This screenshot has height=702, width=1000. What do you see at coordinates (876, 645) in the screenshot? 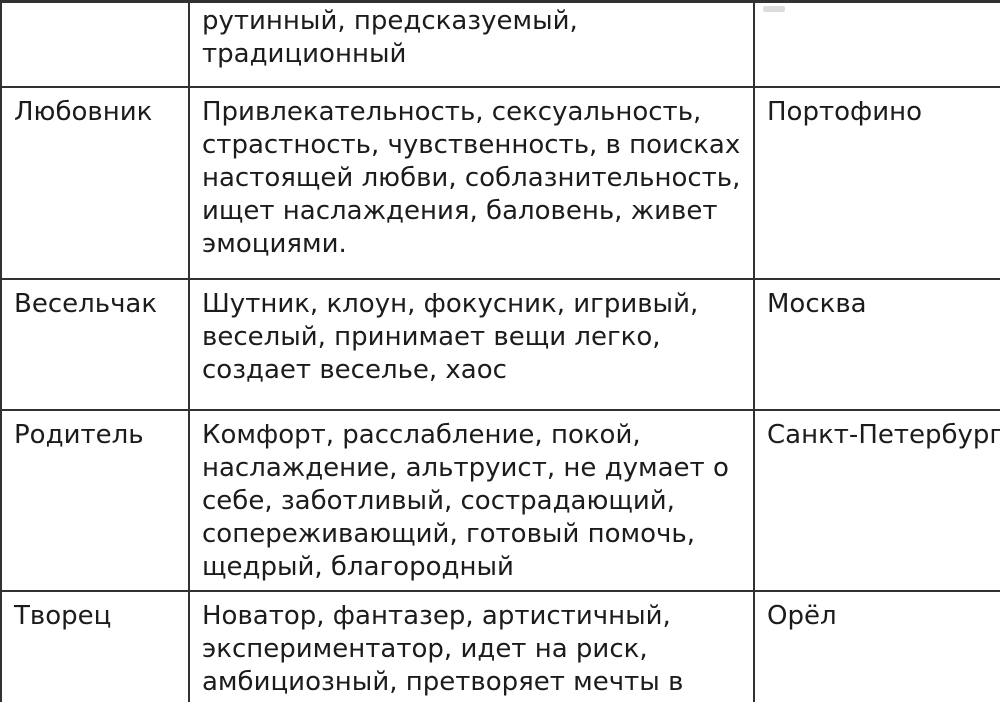
I see `city-cell: Орёл` at bounding box center [876, 645].